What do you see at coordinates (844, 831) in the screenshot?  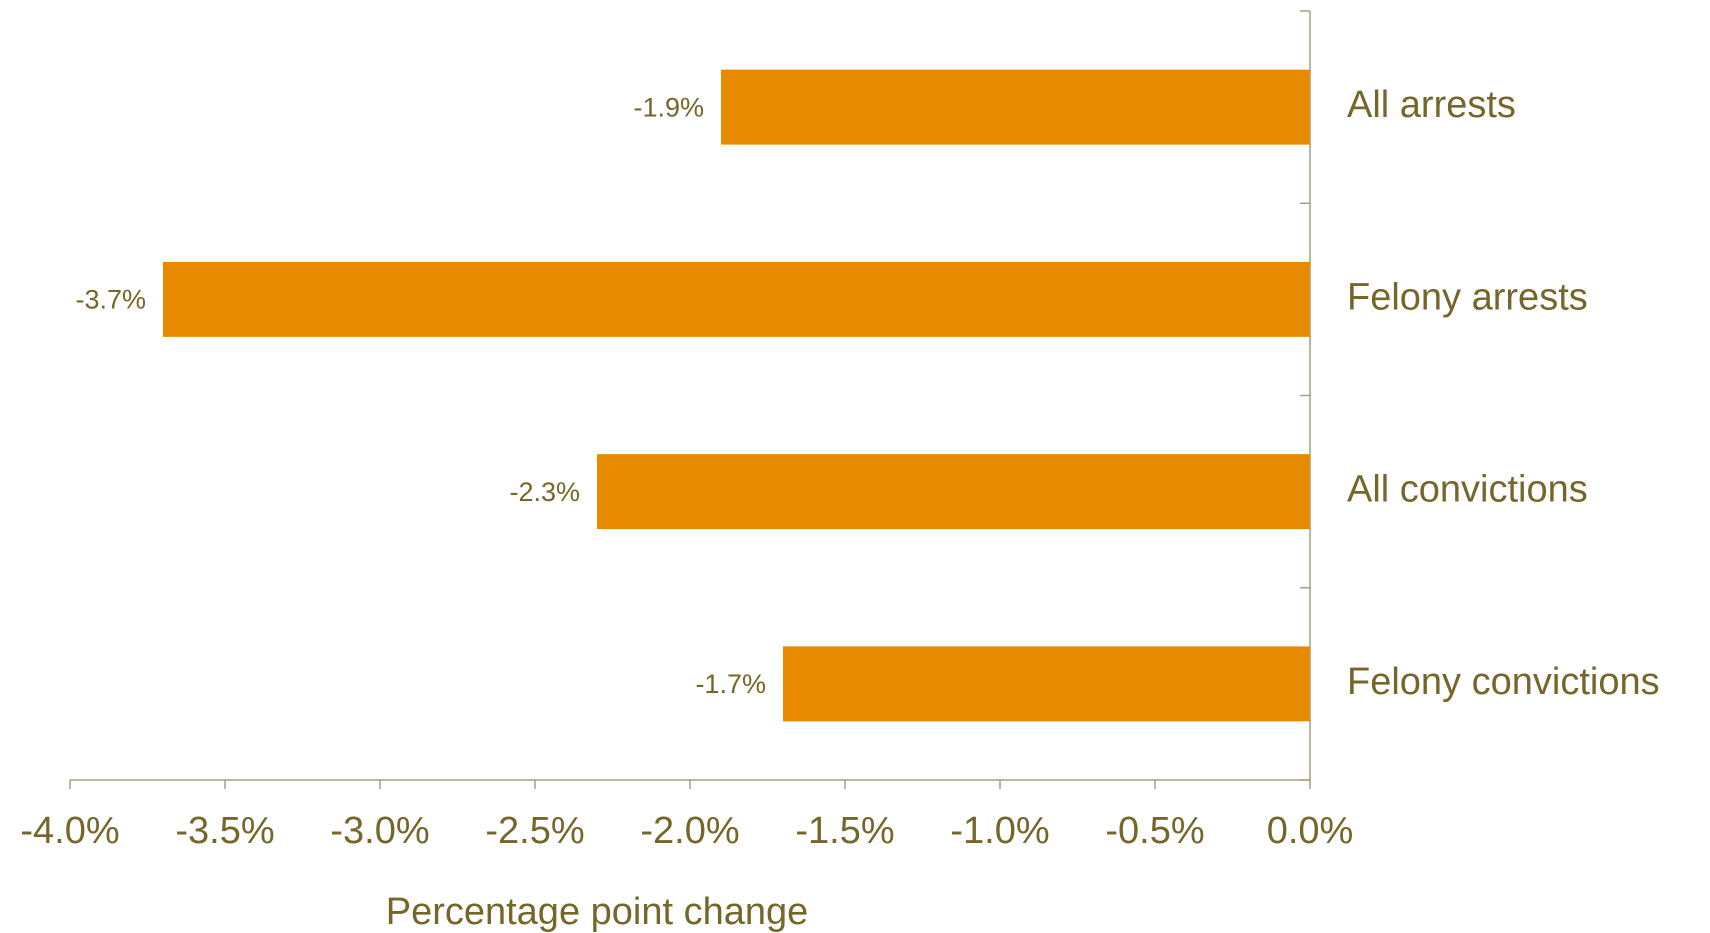 I see `x-tick-label: -1.5%` at bounding box center [844, 831].